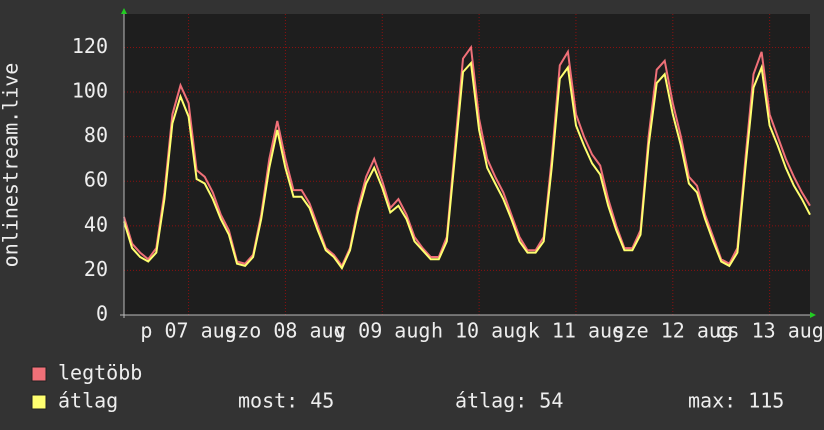 The height and width of the screenshot is (430, 824). I want to click on y-arrow, so click(124, 11).